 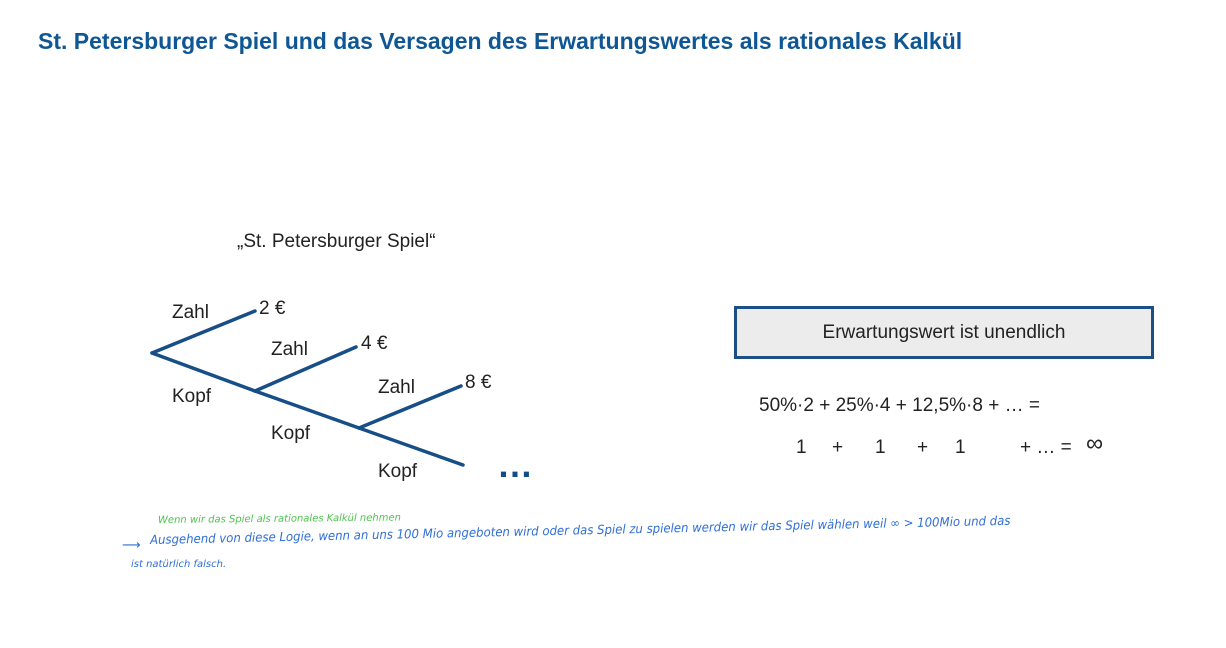 What do you see at coordinates (1095, 443) in the screenshot?
I see `infinity-symbol: ∞` at bounding box center [1095, 443].